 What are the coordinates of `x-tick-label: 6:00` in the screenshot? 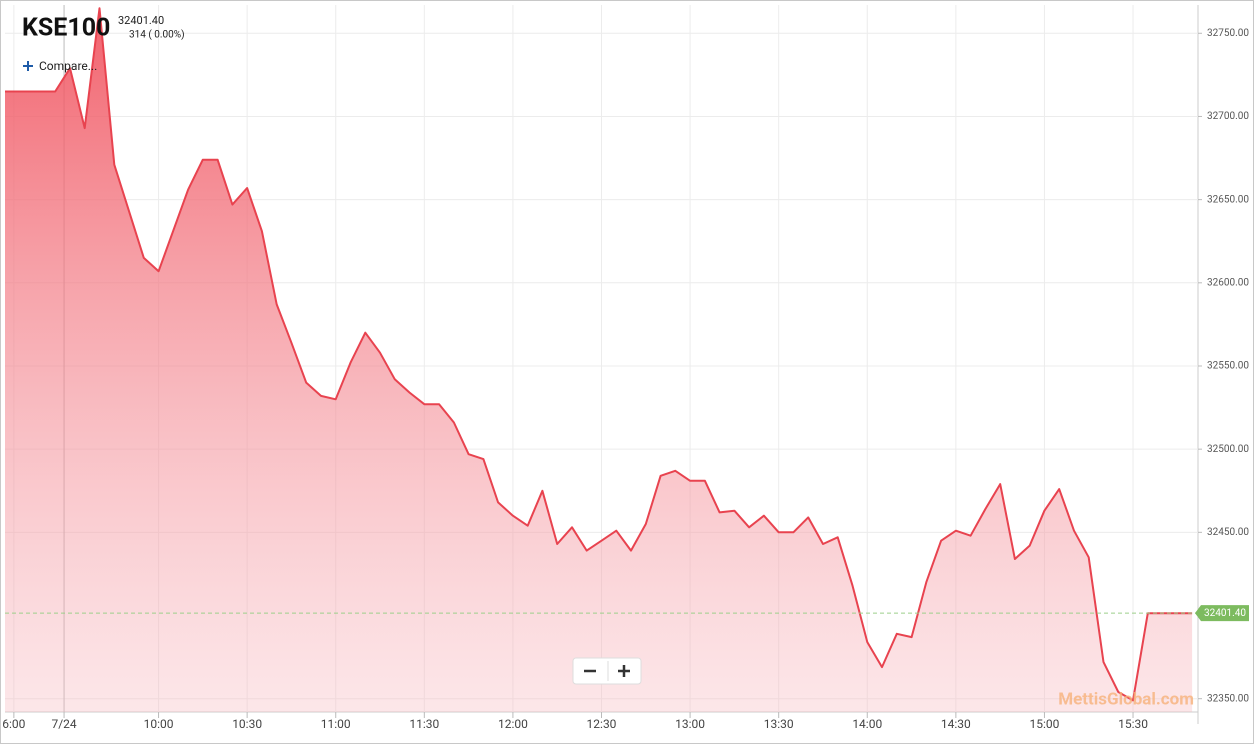 It's located at (13, 724).